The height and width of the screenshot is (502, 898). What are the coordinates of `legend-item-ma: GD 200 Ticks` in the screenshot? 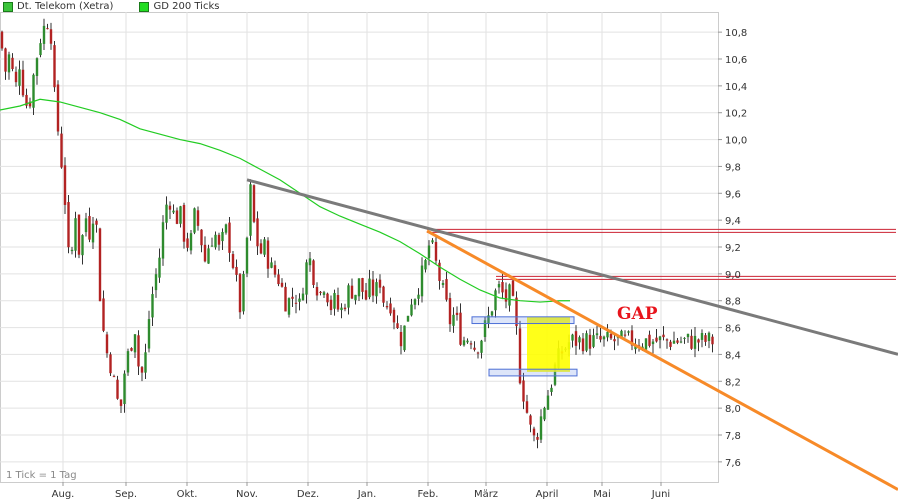 It's located at (179, 6).